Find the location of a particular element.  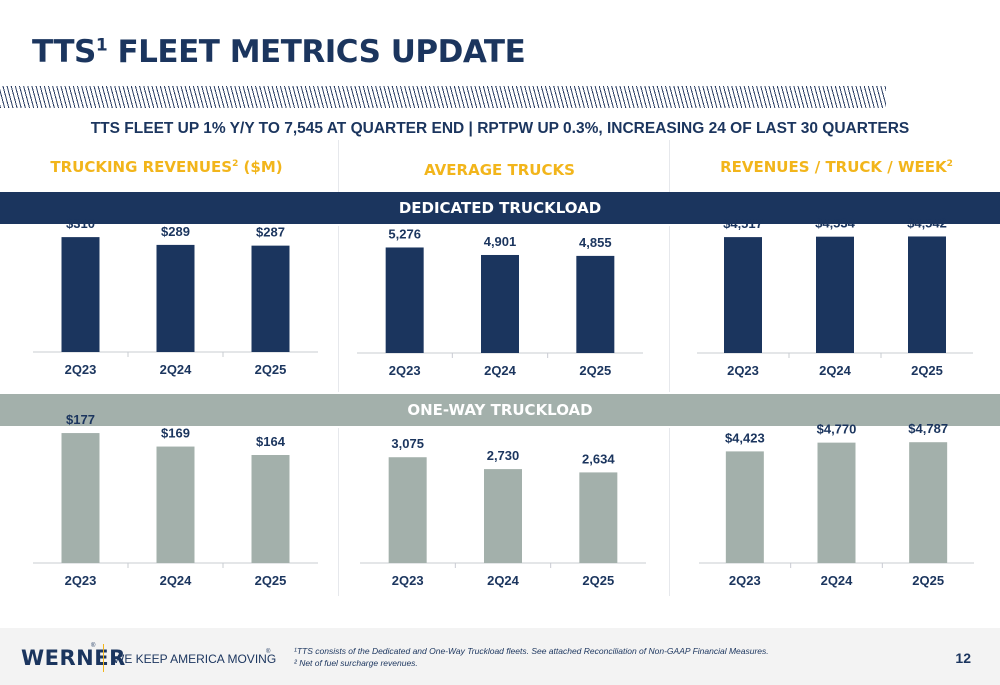

data-label: $4,534 is located at coordinates (835, 223).